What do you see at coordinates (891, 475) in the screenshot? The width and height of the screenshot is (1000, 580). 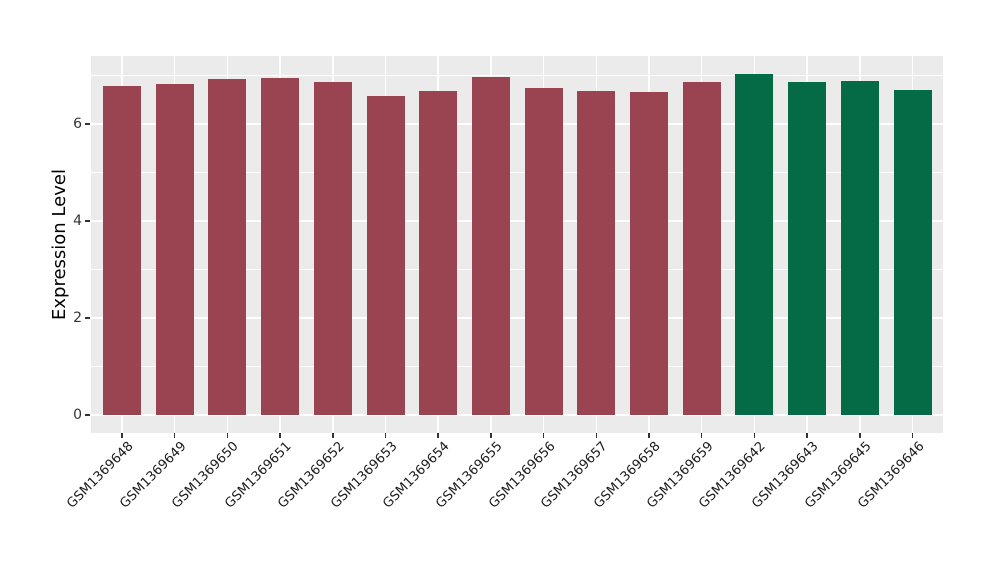 I see `x-tick-label: GSM1369646` at bounding box center [891, 475].